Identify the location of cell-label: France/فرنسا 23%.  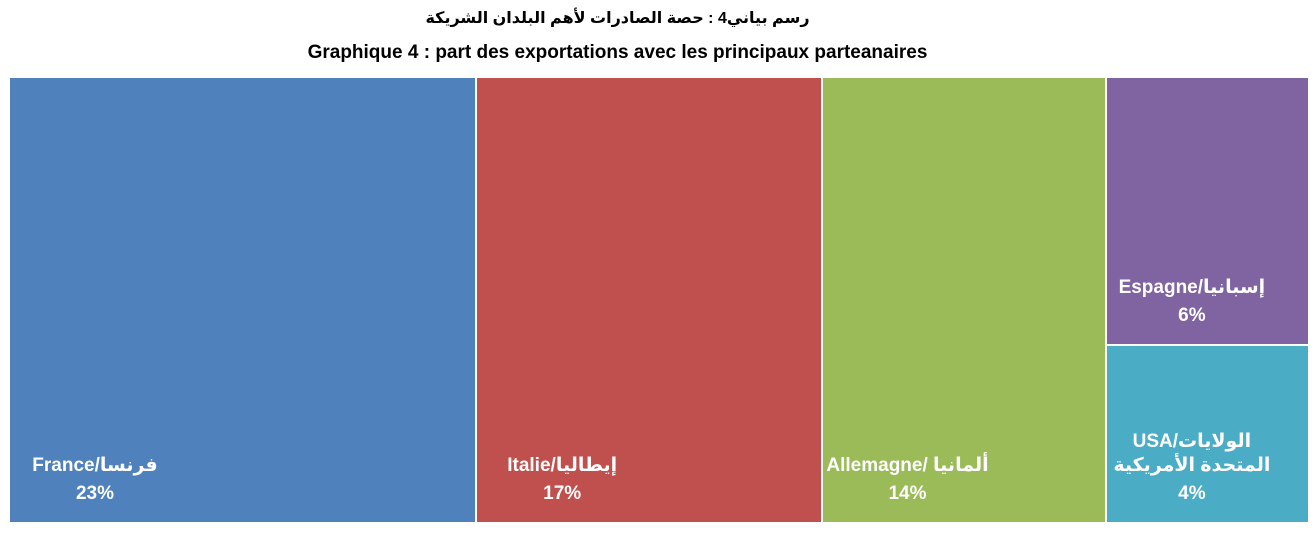
(95, 482).